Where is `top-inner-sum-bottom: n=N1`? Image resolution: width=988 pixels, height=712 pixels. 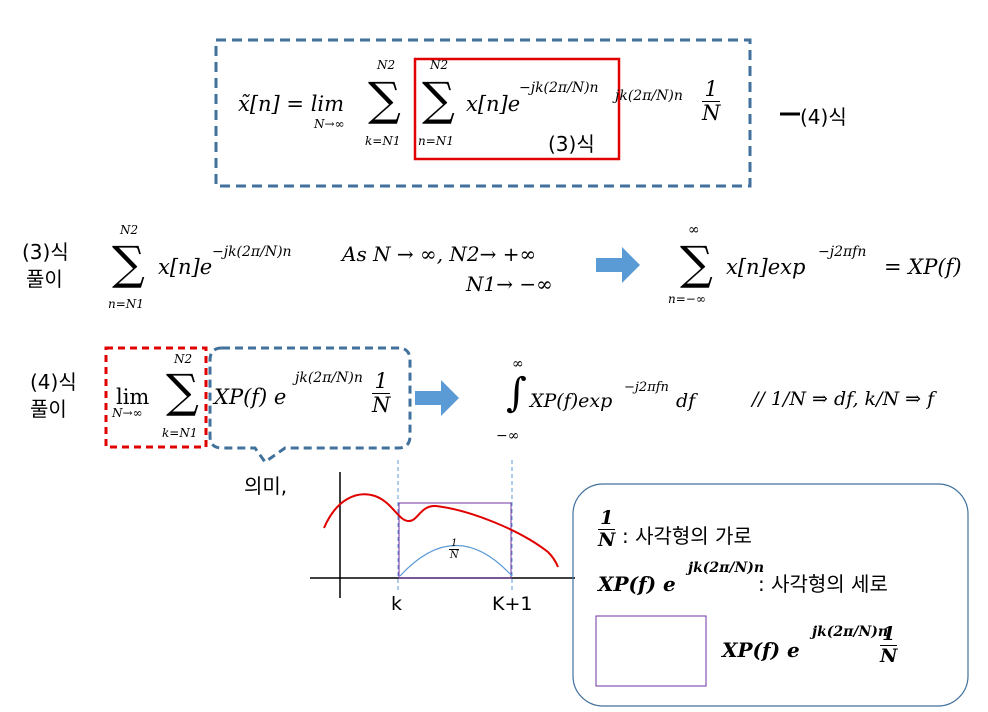
top-inner-sum-bottom: n=N1 is located at coordinates (436, 141).